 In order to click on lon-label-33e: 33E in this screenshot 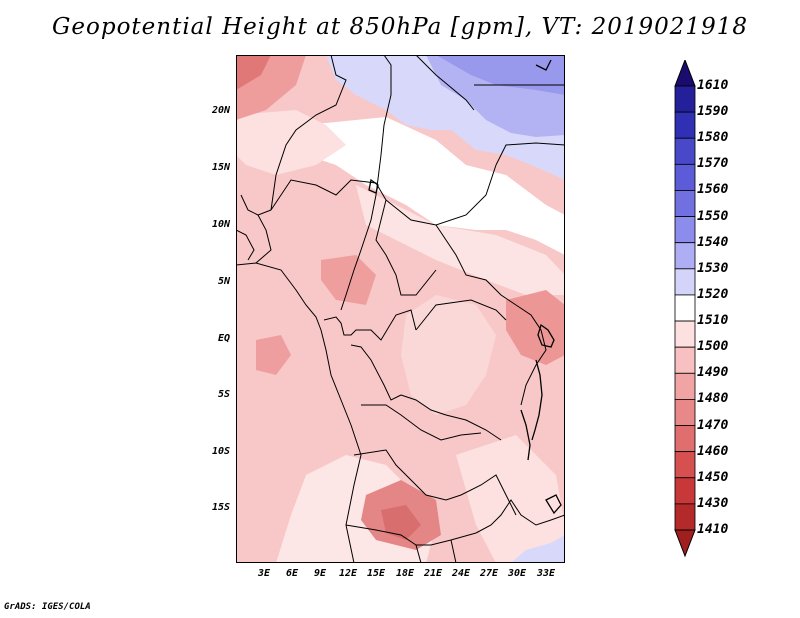, I will do `click(546, 573)`.